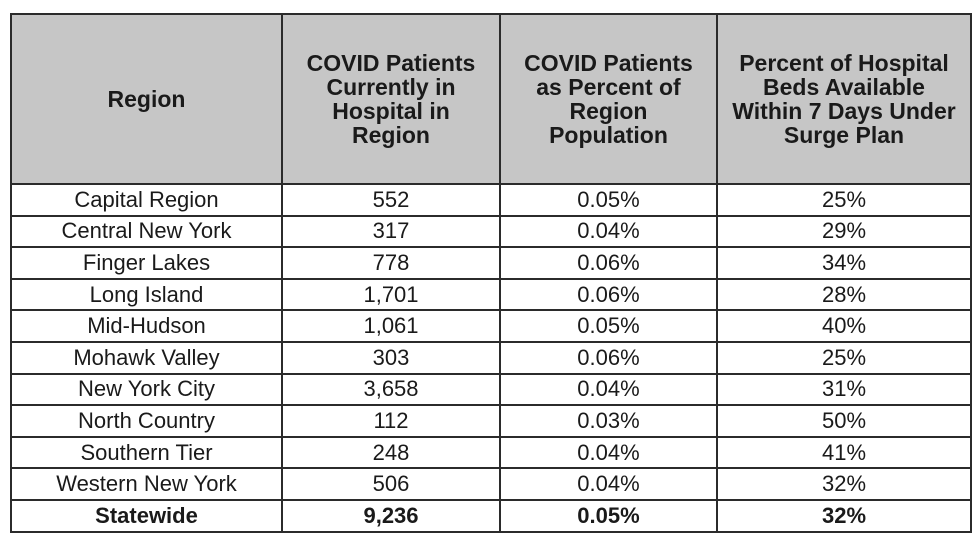  Describe the element at coordinates (391, 357) in the screenshot. I see `cell-patients: 303` at that location.